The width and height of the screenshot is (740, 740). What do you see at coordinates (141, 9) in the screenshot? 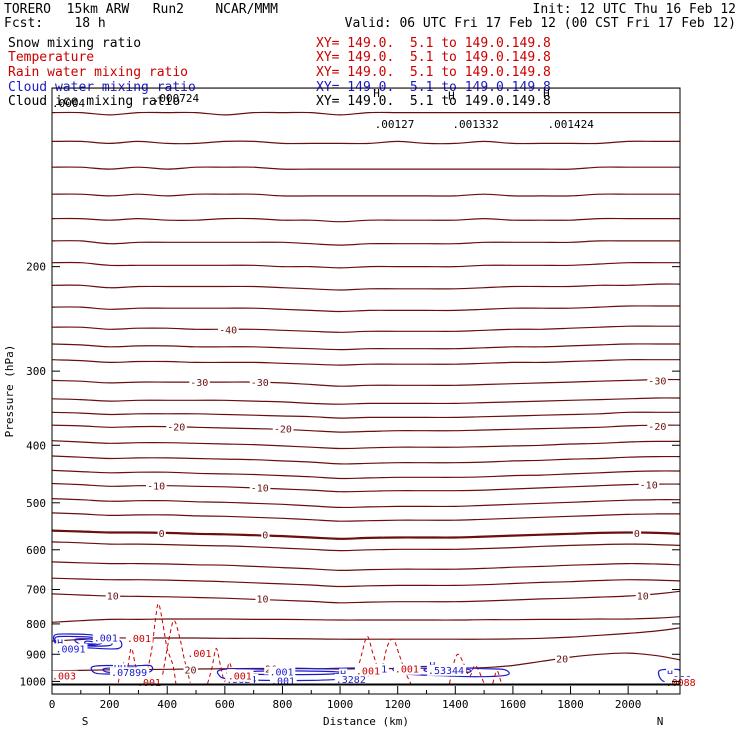
I see `header-run-title: TORERO 15km ARW Run2 NCAR/MMM` at bounding box center [141, 9].